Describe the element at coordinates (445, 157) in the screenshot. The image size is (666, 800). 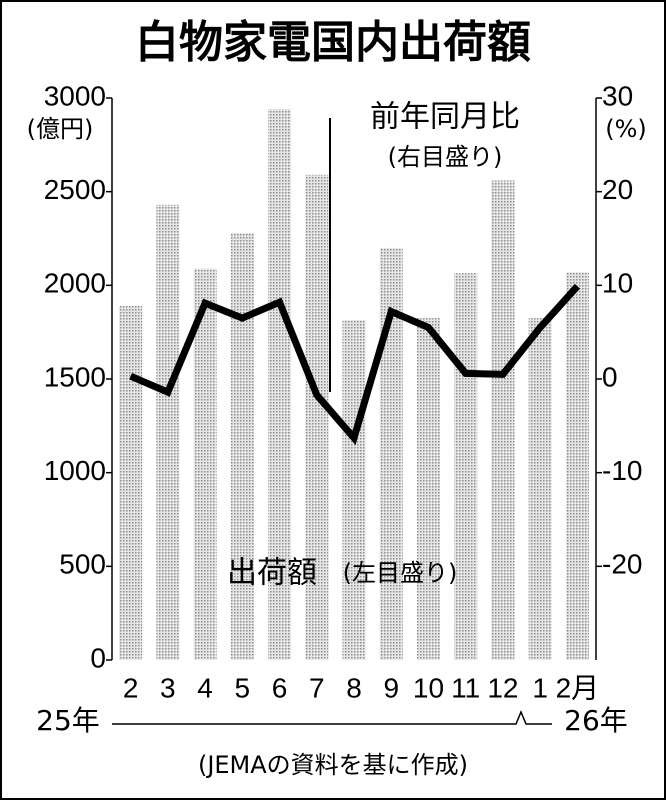
I see `line-note: (右目盛り)` at that location.